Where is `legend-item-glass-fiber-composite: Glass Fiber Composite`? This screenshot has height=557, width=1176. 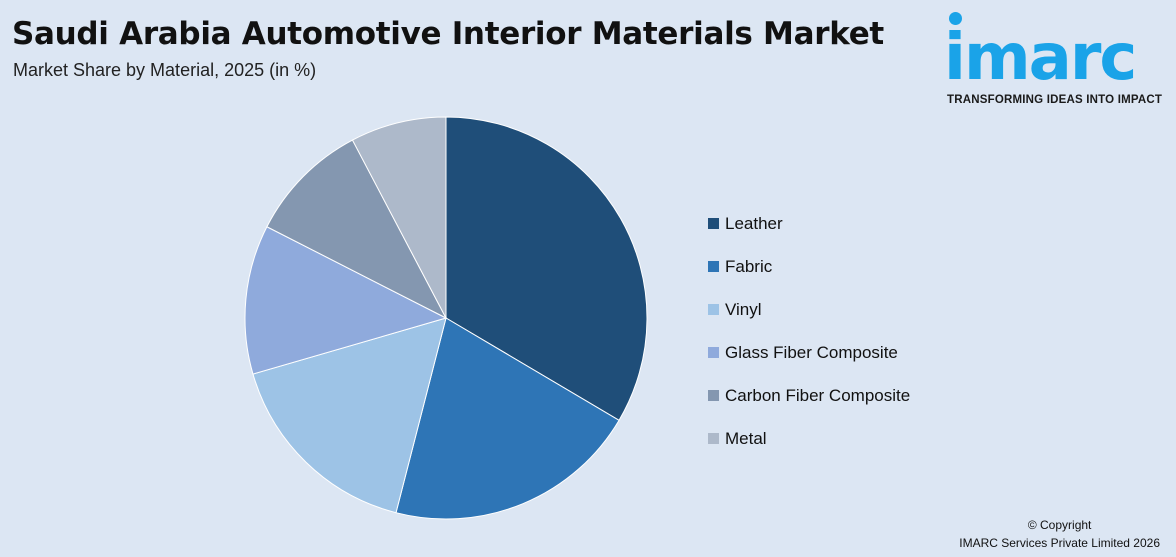
legend-item-glass-fiber-composite: Glass Fiber Composite is located at coordinates (809, 352).